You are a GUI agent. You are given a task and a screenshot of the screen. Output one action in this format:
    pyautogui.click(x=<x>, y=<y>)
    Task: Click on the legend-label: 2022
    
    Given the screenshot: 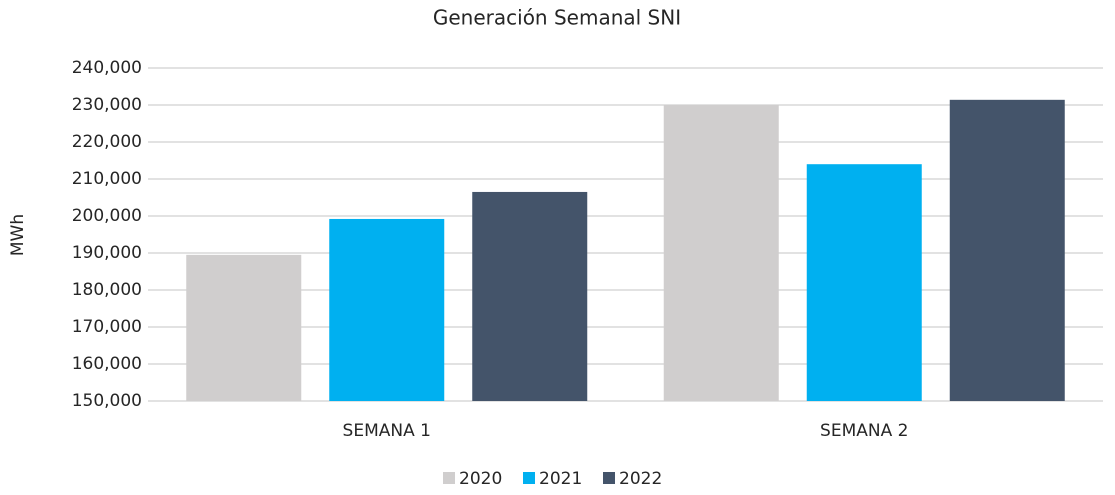 What is the action you would take?
    pyautogui.click(x=640, y=479)
    